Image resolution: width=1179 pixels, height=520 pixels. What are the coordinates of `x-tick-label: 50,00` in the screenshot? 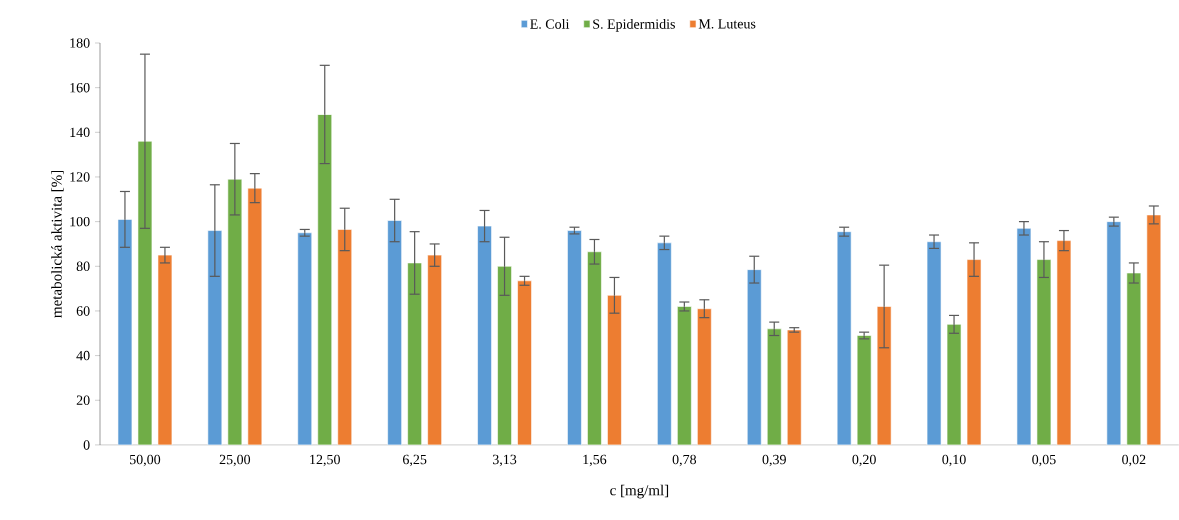 It's located at (145, 460).